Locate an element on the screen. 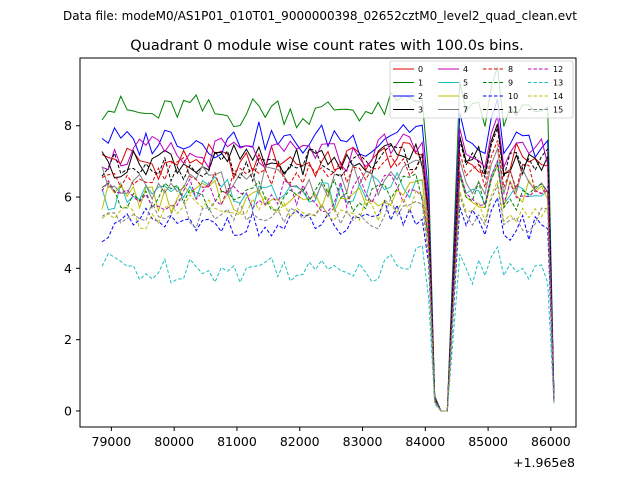 The image size is (640, 480). legend-label-12: 12 is located at coordinates (558, 69).